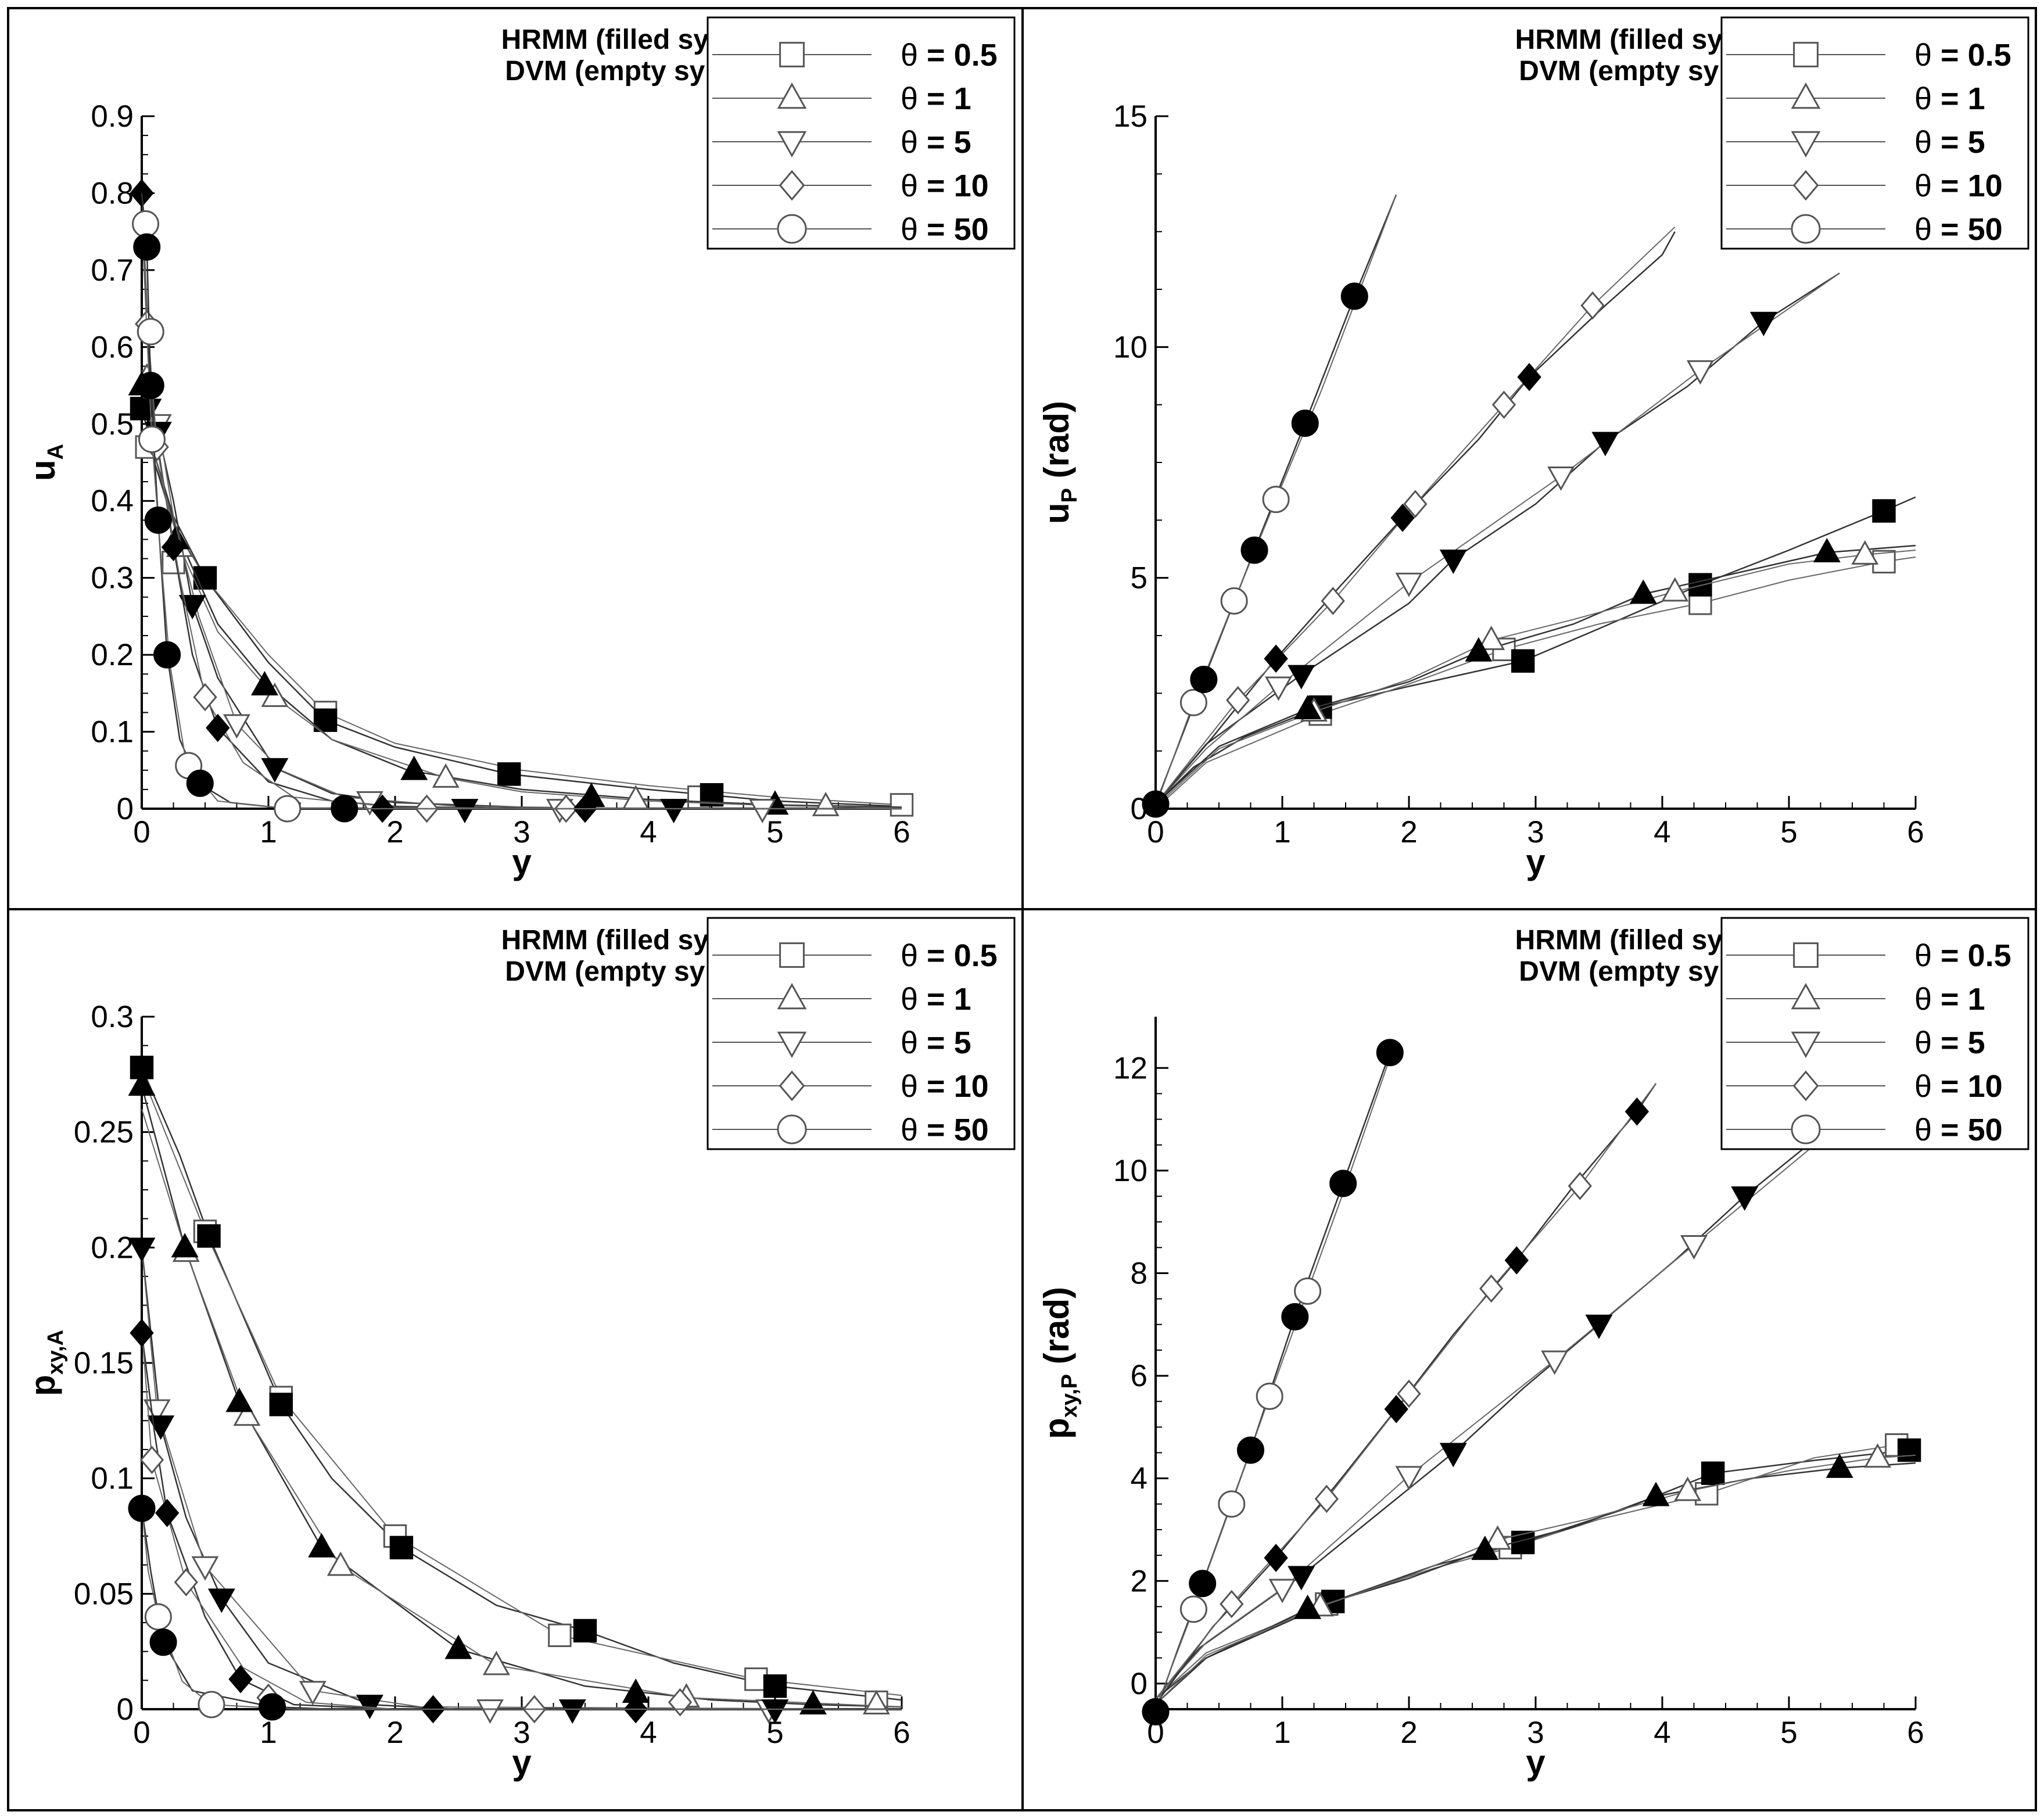 The width and height of the screenshot is (2044, 1819). What do you see at coordinates (1535, 683) in the screenshot?
I see `dvm-line` at bounding box center [1535, 683].